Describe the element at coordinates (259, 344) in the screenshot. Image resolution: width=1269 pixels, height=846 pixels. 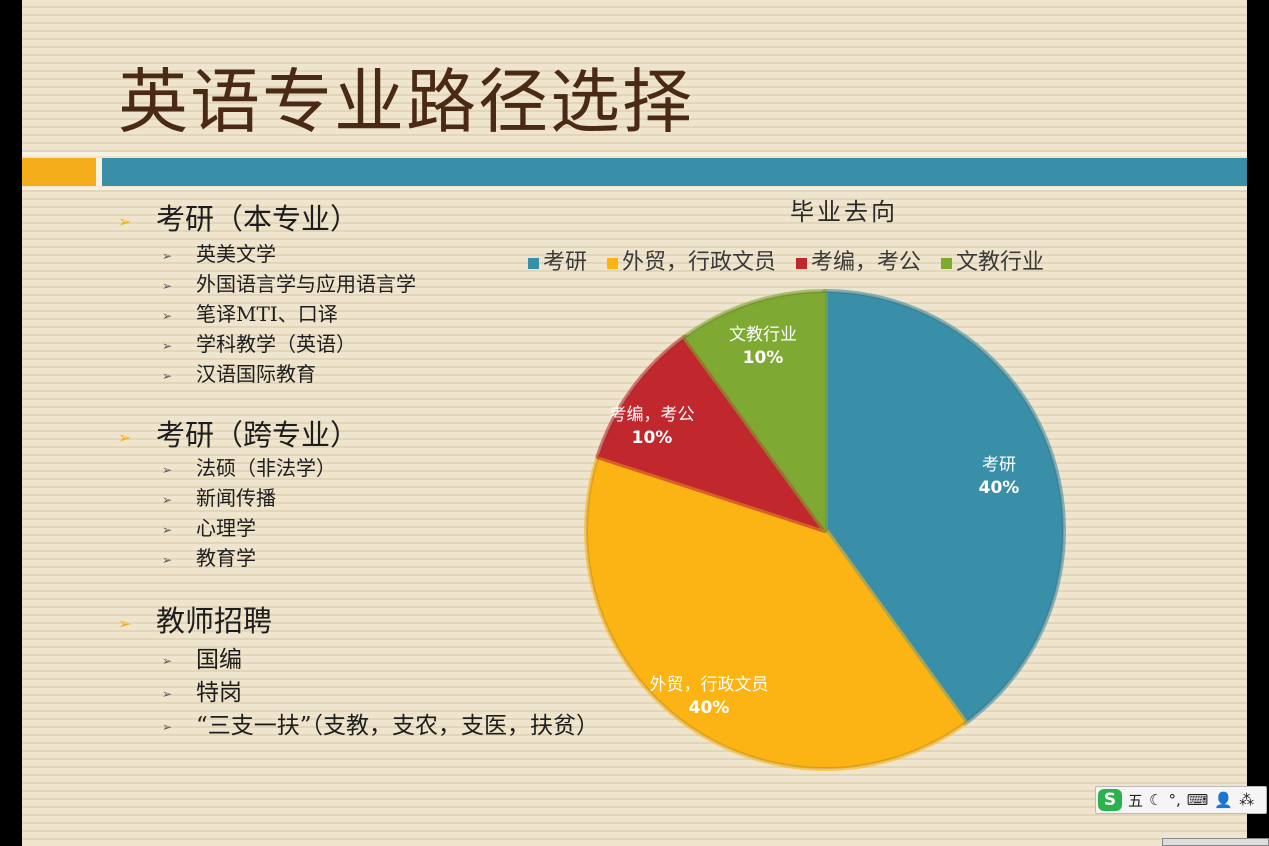
I see `outline-item: ➢ 学科教学（英语）` at that location.